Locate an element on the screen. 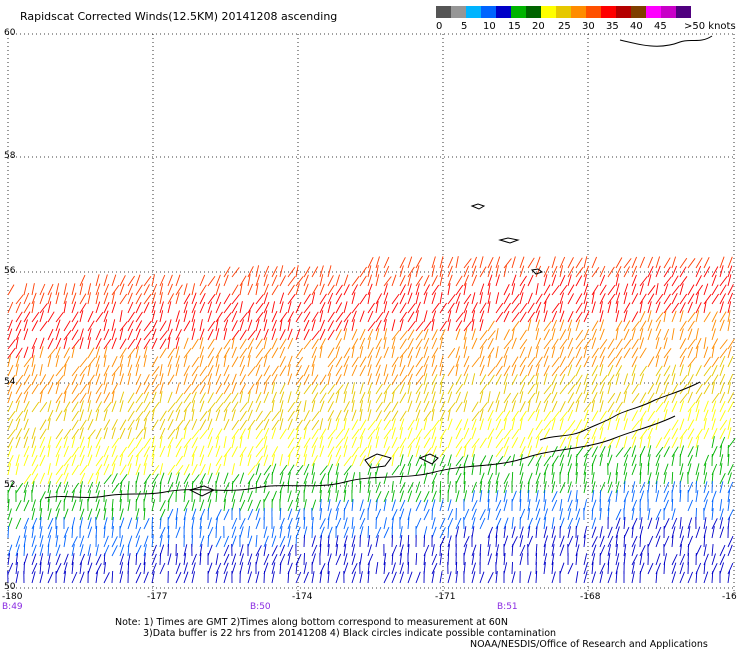  legend-label: 35 is located at coordinates (612, 26).